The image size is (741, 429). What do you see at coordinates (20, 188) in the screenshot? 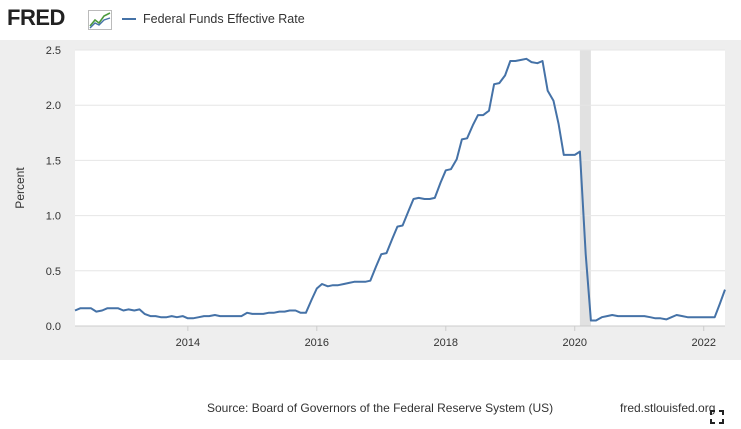
I see `y-axis-title: Percent` at bounding box center [20, 188].